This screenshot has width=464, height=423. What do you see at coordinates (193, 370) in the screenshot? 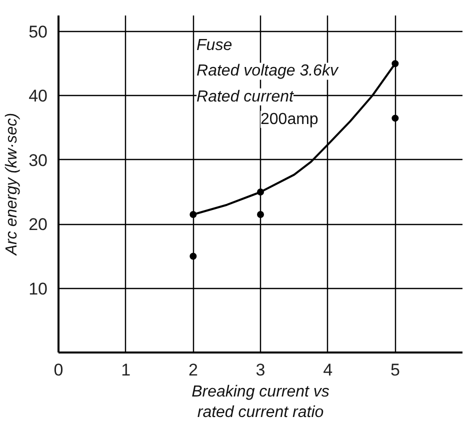
I see `x-tick-label: 2` at bounding box center [193, 370].